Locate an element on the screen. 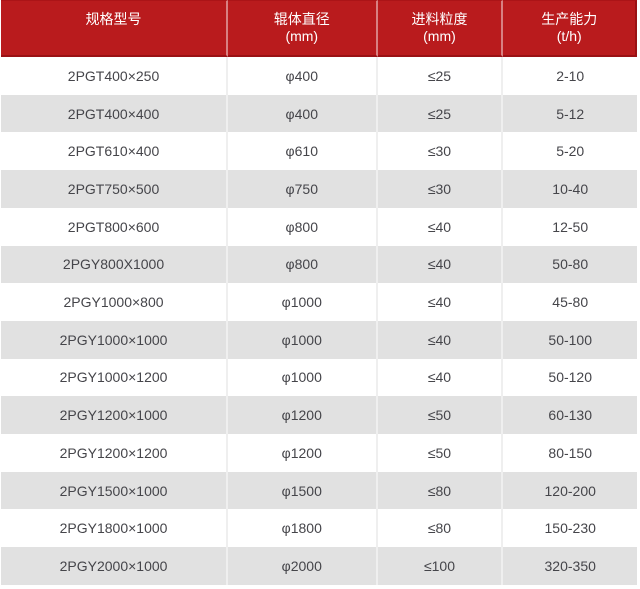 Image resolution: width=640 pixels, height=589 pixels. col-header-capacity: 生产能力 (t/h) is located at coordinates (570, 28).